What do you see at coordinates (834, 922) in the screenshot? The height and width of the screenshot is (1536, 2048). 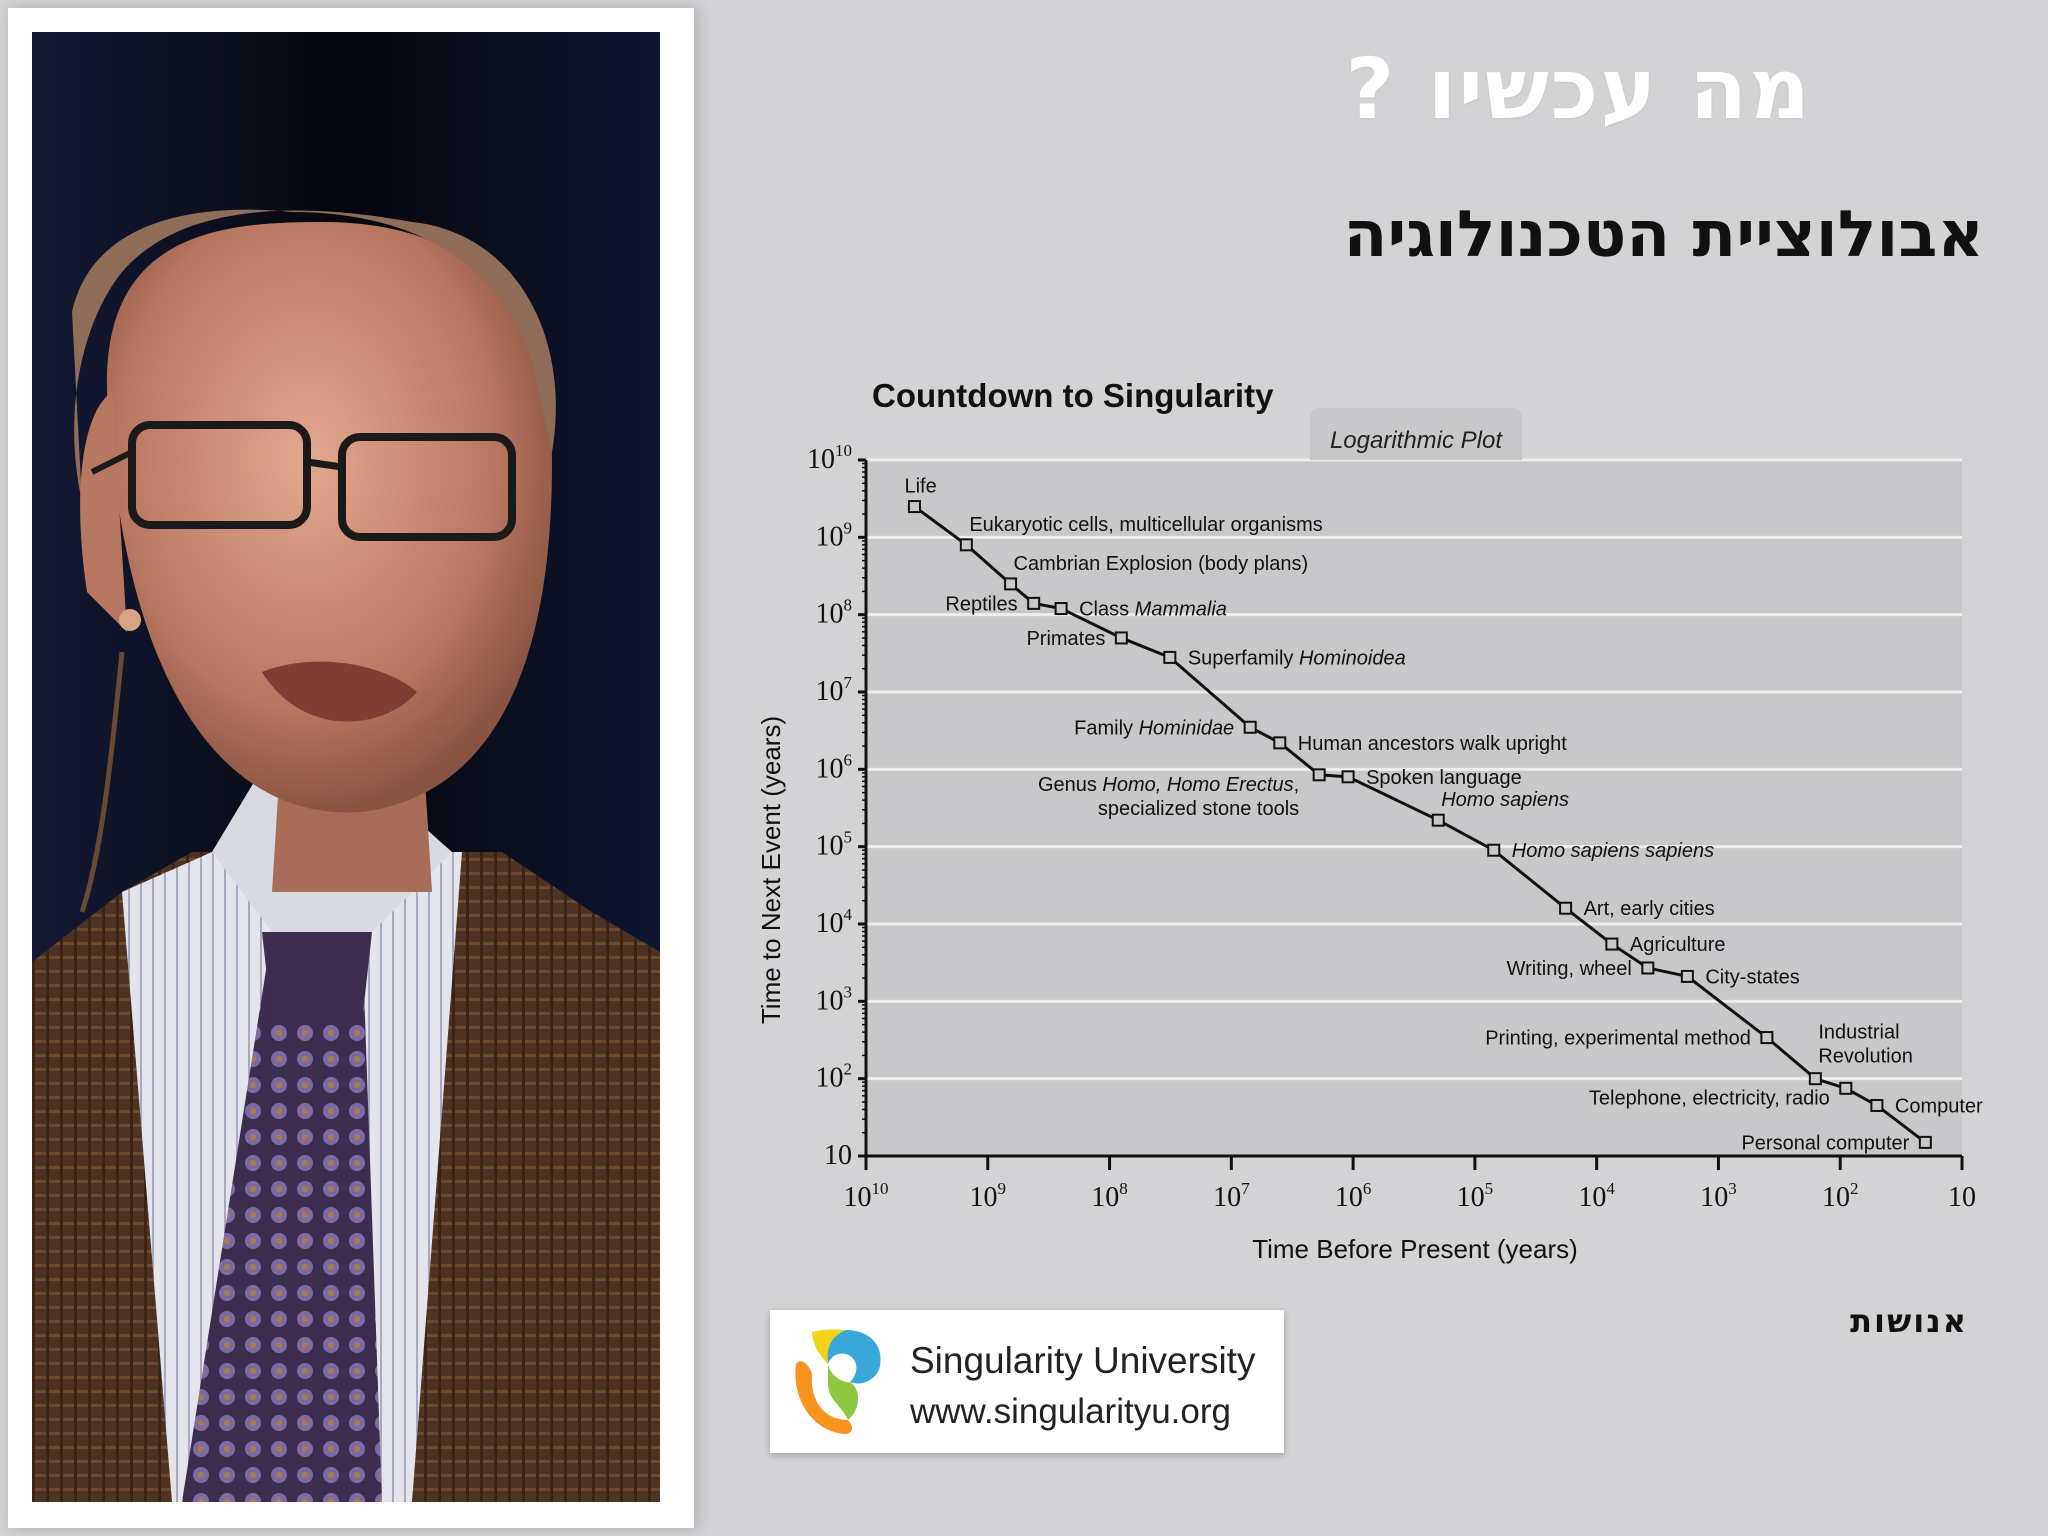 I see `y-tick-label: 10⁴` at bounding box center [834, 922].